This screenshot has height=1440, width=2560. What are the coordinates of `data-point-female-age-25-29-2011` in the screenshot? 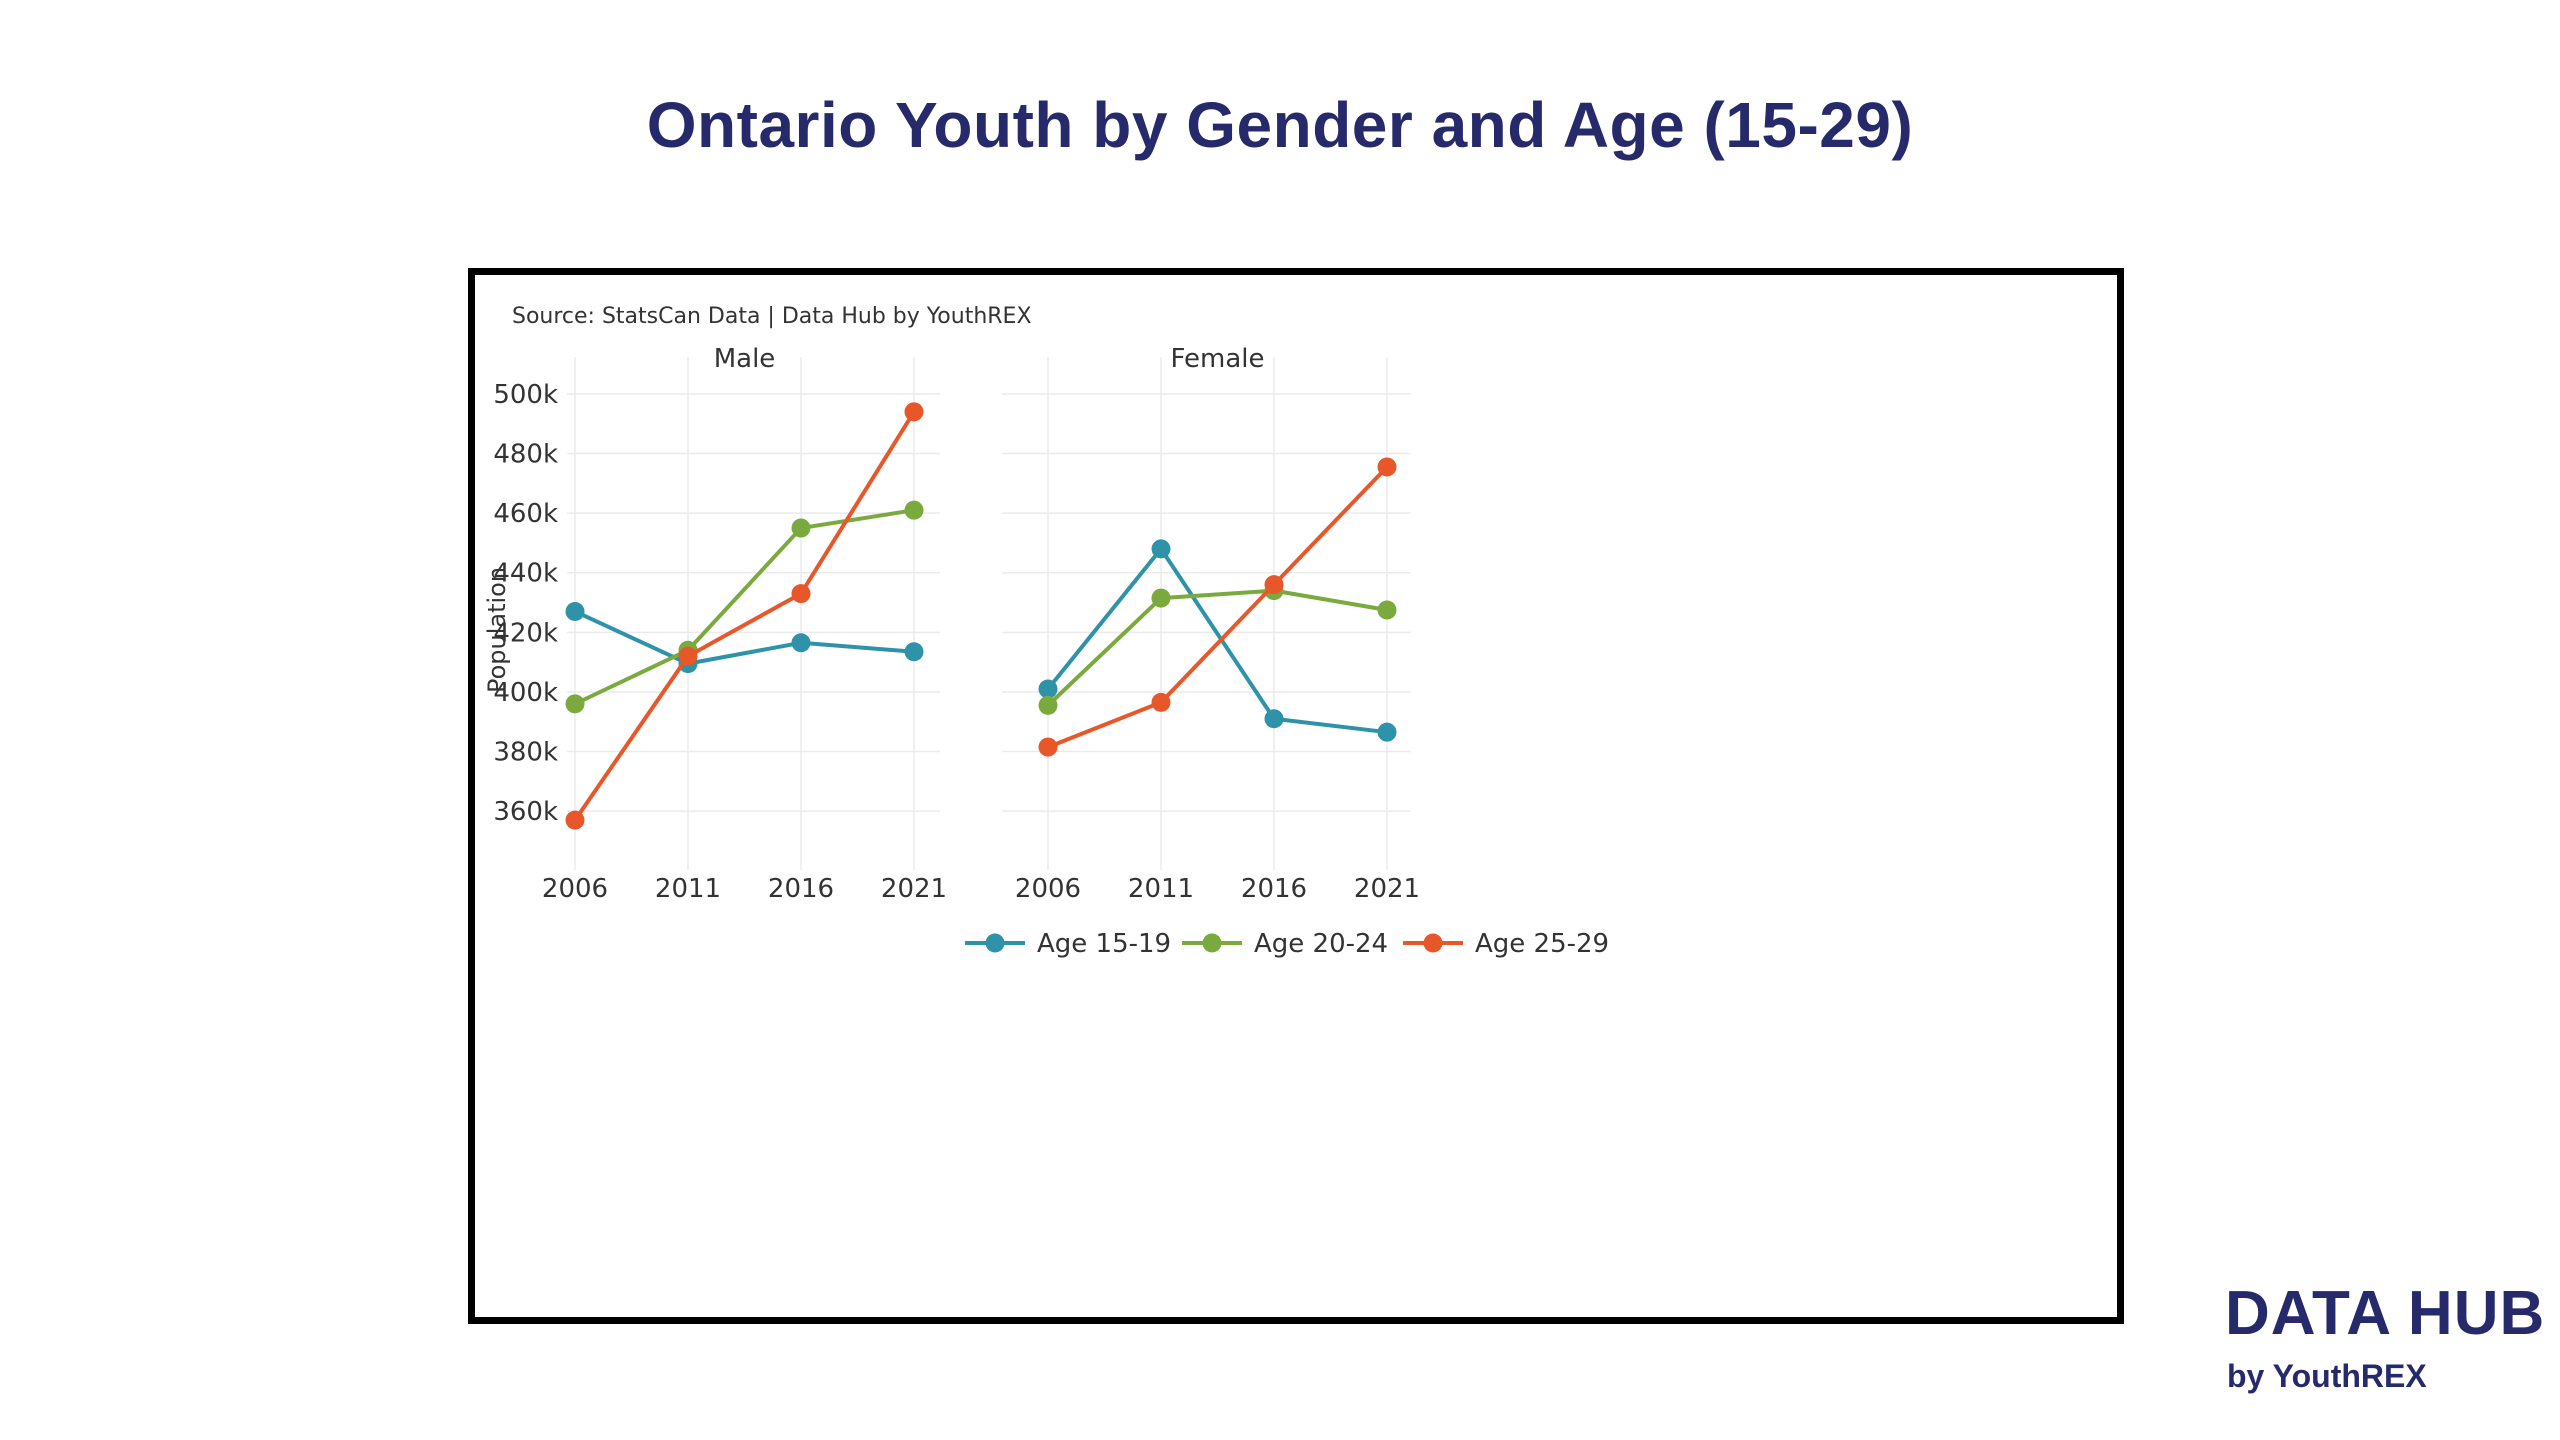 It's located at (1161, 702).